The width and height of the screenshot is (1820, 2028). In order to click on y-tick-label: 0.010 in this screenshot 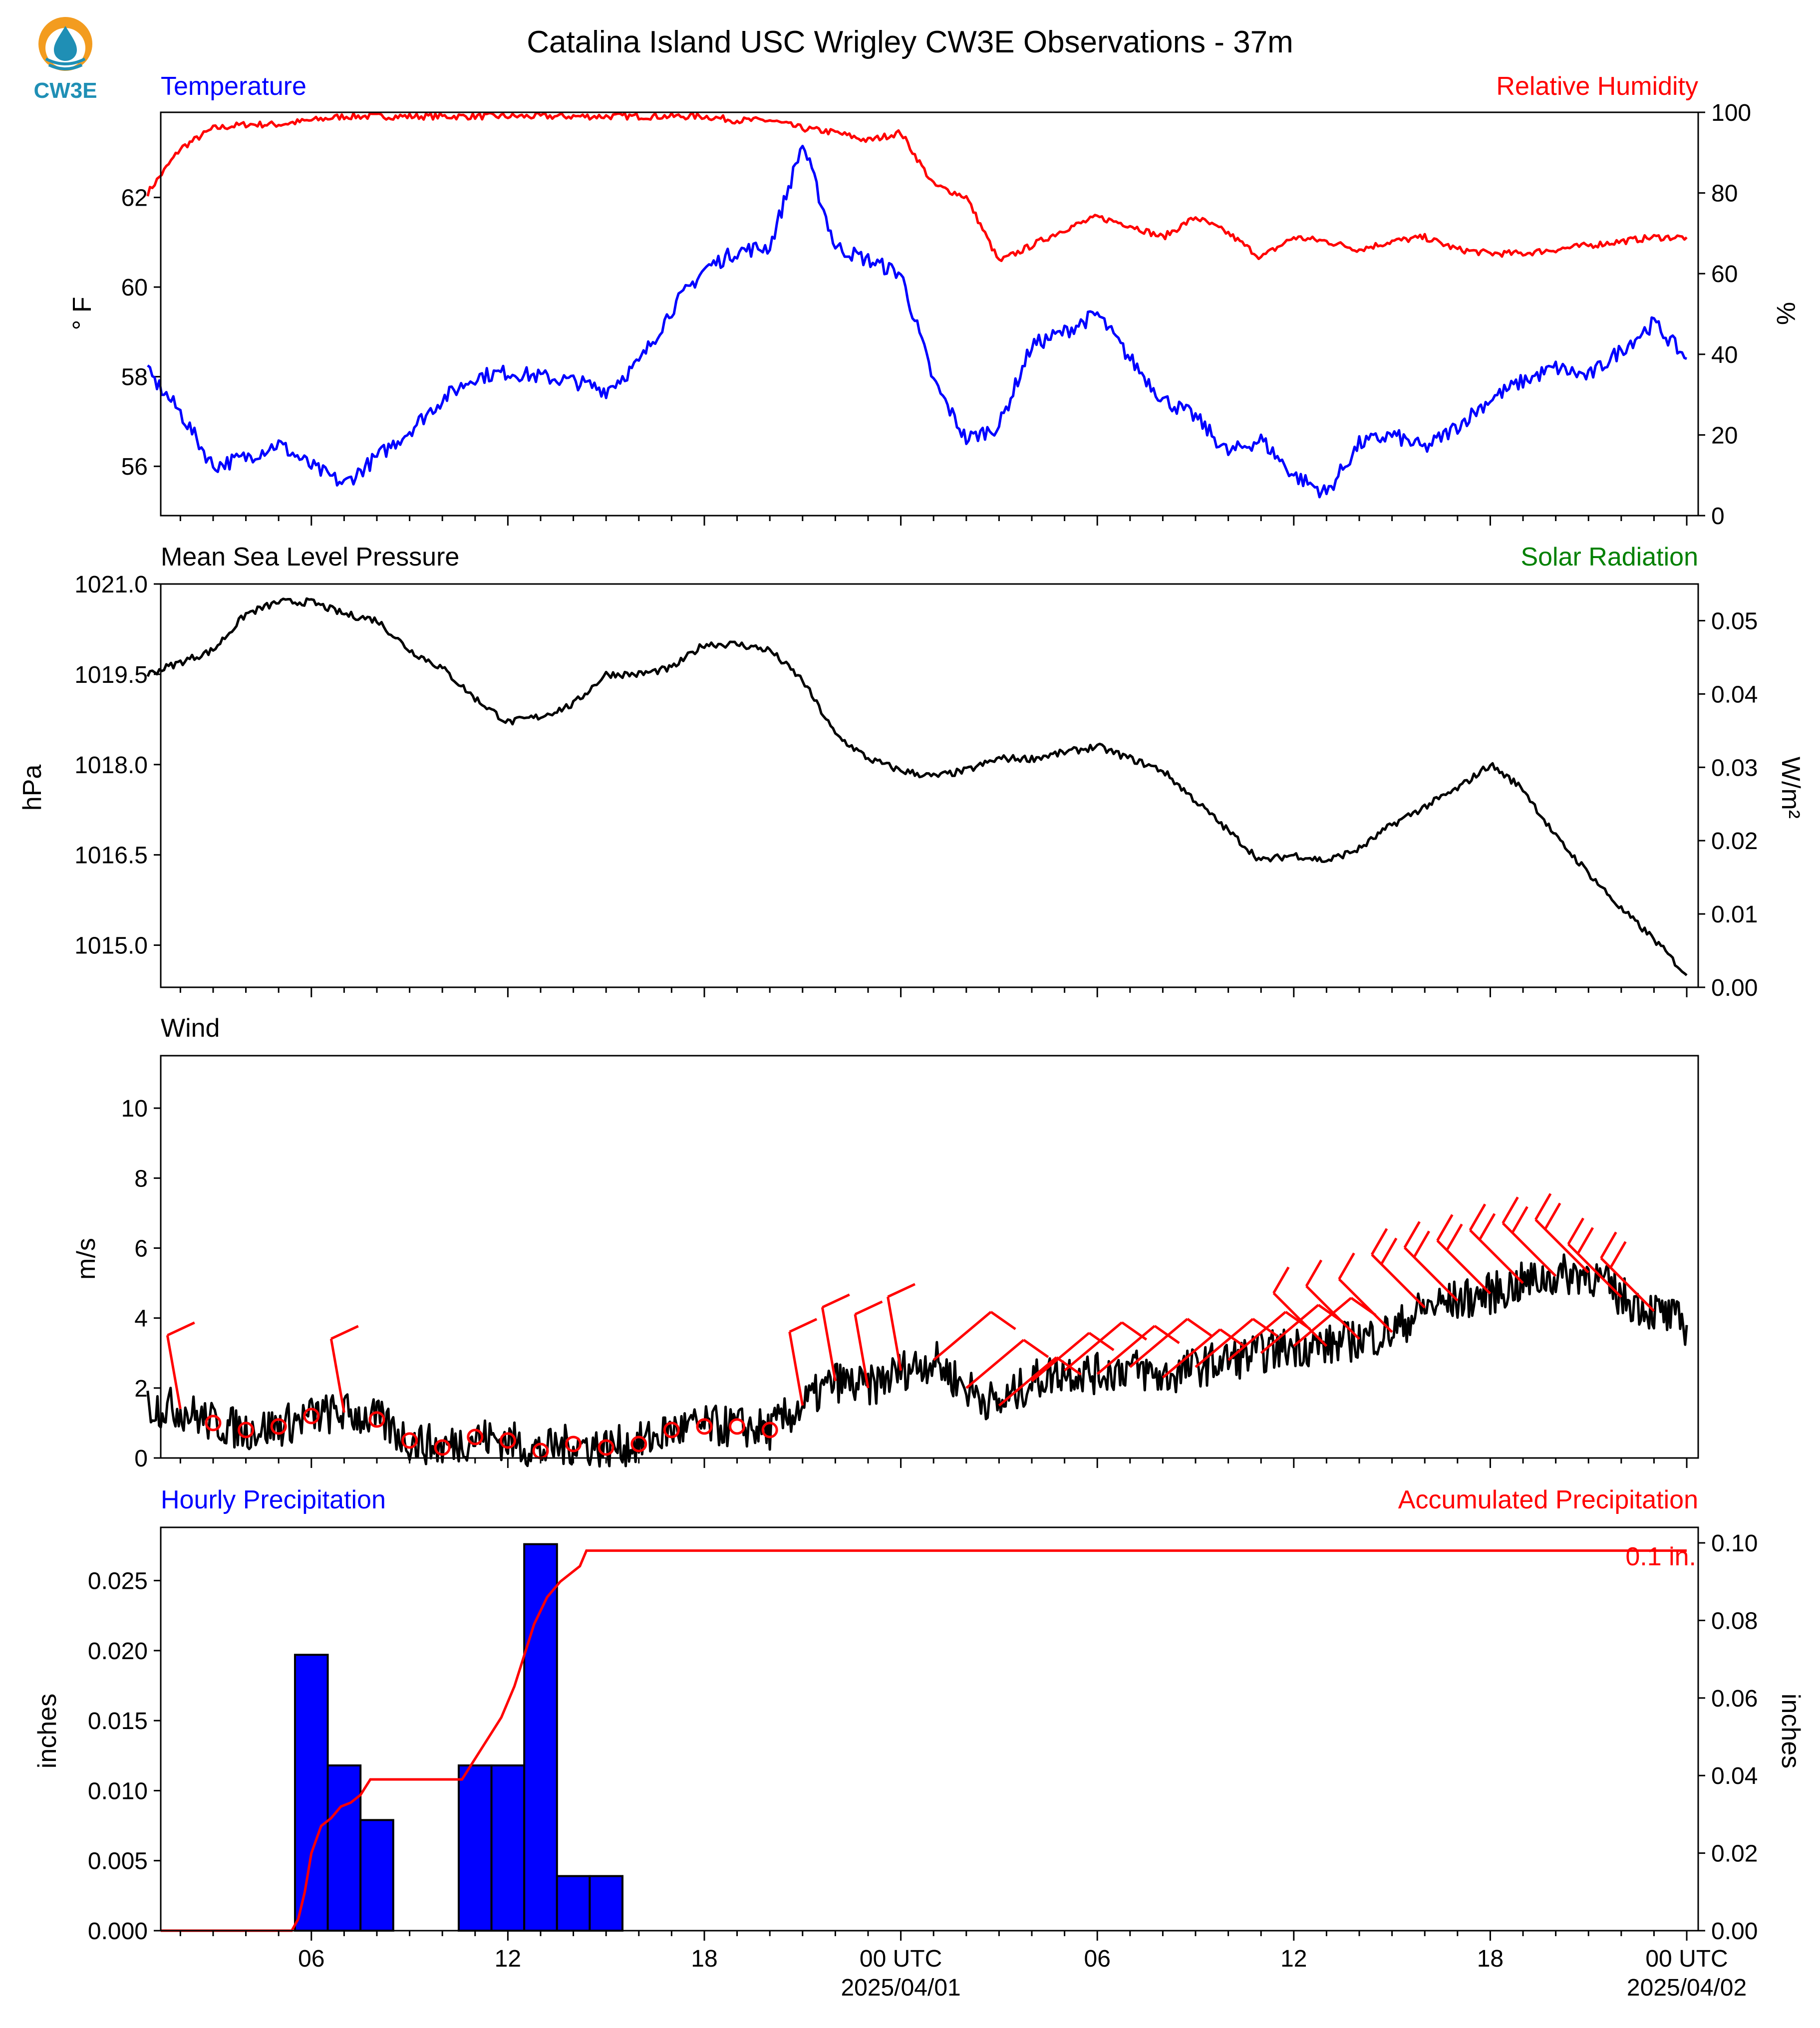, I will do `click(118, 1791)`.